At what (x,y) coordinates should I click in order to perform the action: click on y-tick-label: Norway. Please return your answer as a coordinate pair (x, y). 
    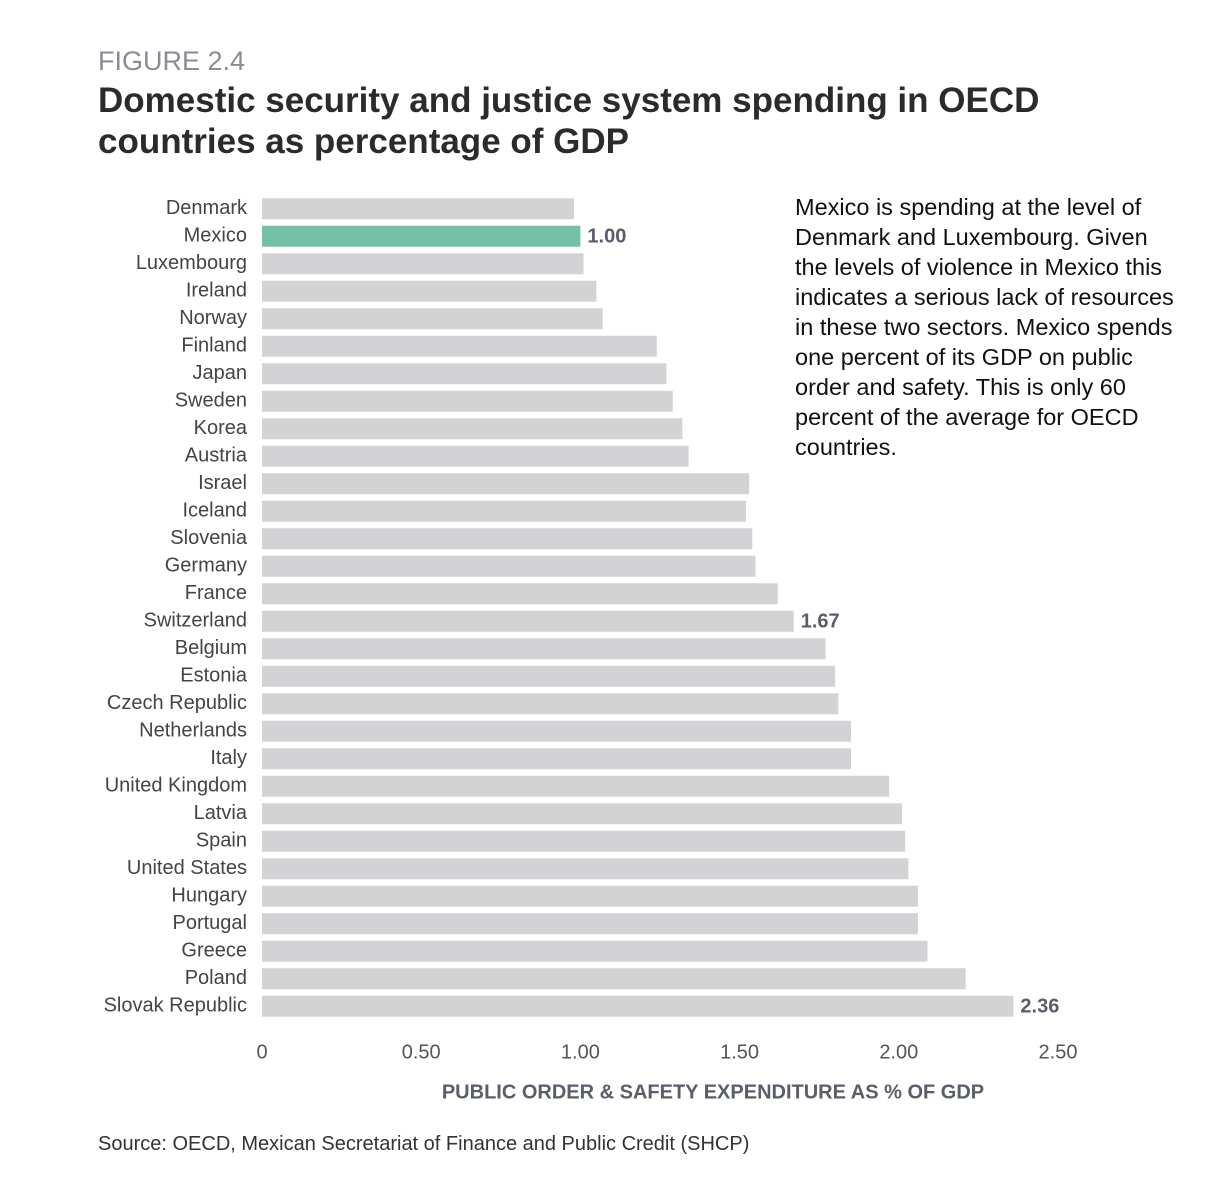
    Looking at the image, I should click on (213, 318).